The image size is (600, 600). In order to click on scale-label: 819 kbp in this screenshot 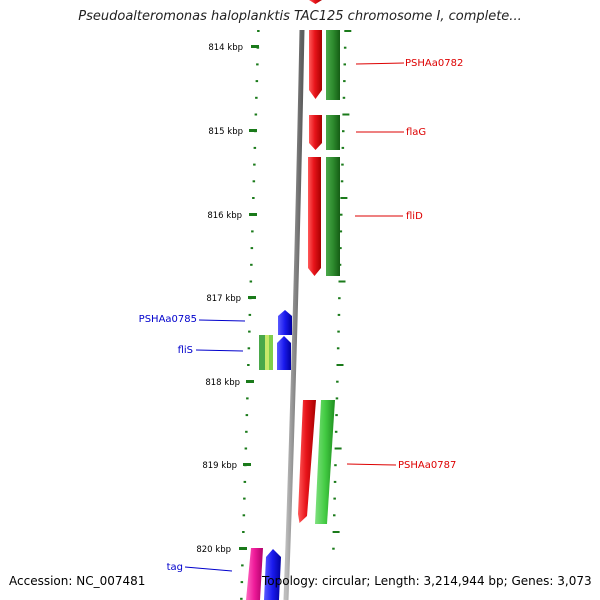, I will do `click(219, 466)`.